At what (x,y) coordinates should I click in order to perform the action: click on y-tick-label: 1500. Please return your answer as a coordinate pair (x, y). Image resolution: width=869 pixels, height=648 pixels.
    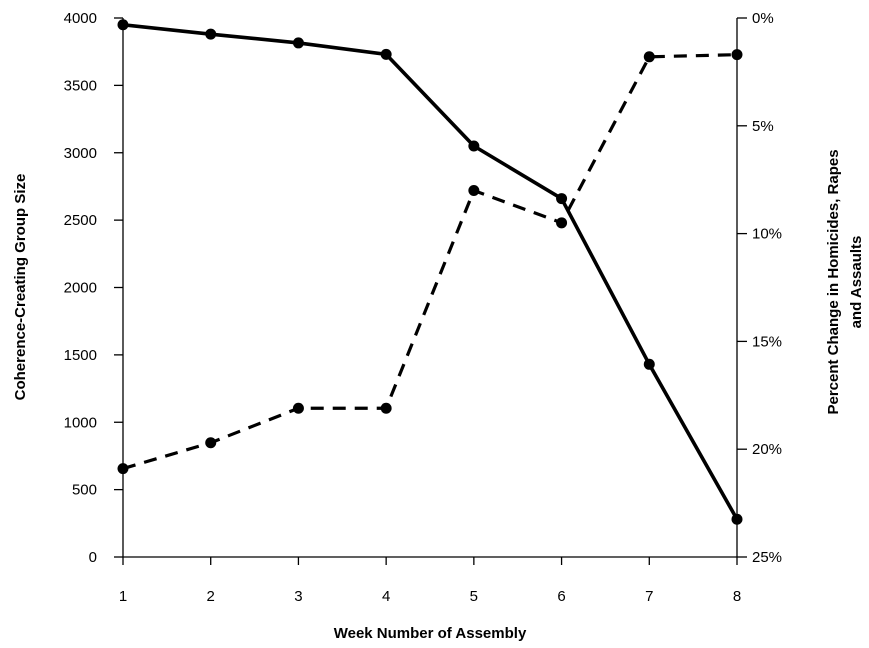
    Looking at the image, I should click on (80, 355).